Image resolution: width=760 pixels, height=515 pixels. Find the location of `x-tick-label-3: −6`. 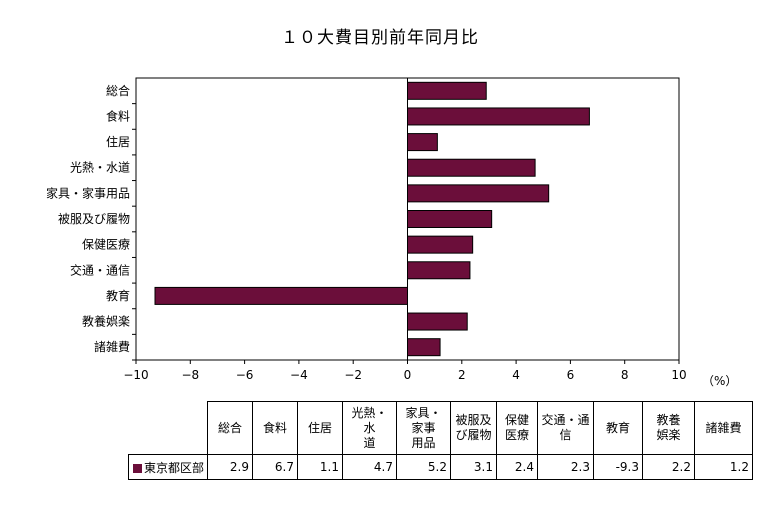

x-tick-label-3: −6 is located at coordinates (245, 375).